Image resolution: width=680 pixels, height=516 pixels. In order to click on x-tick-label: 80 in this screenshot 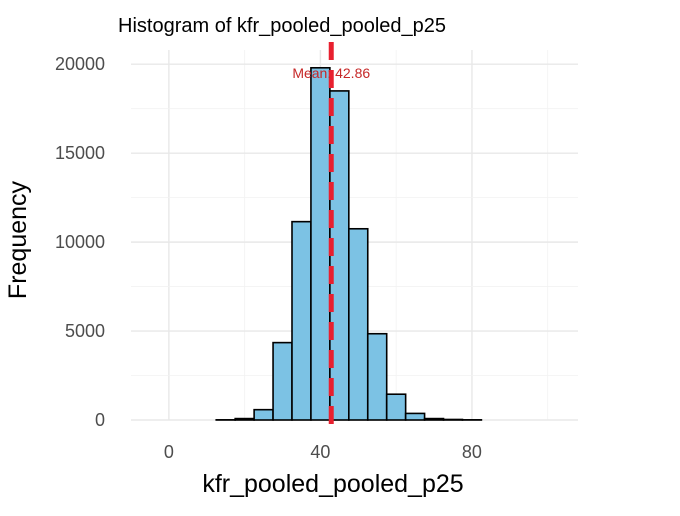, I will do `click(472, 452)`.